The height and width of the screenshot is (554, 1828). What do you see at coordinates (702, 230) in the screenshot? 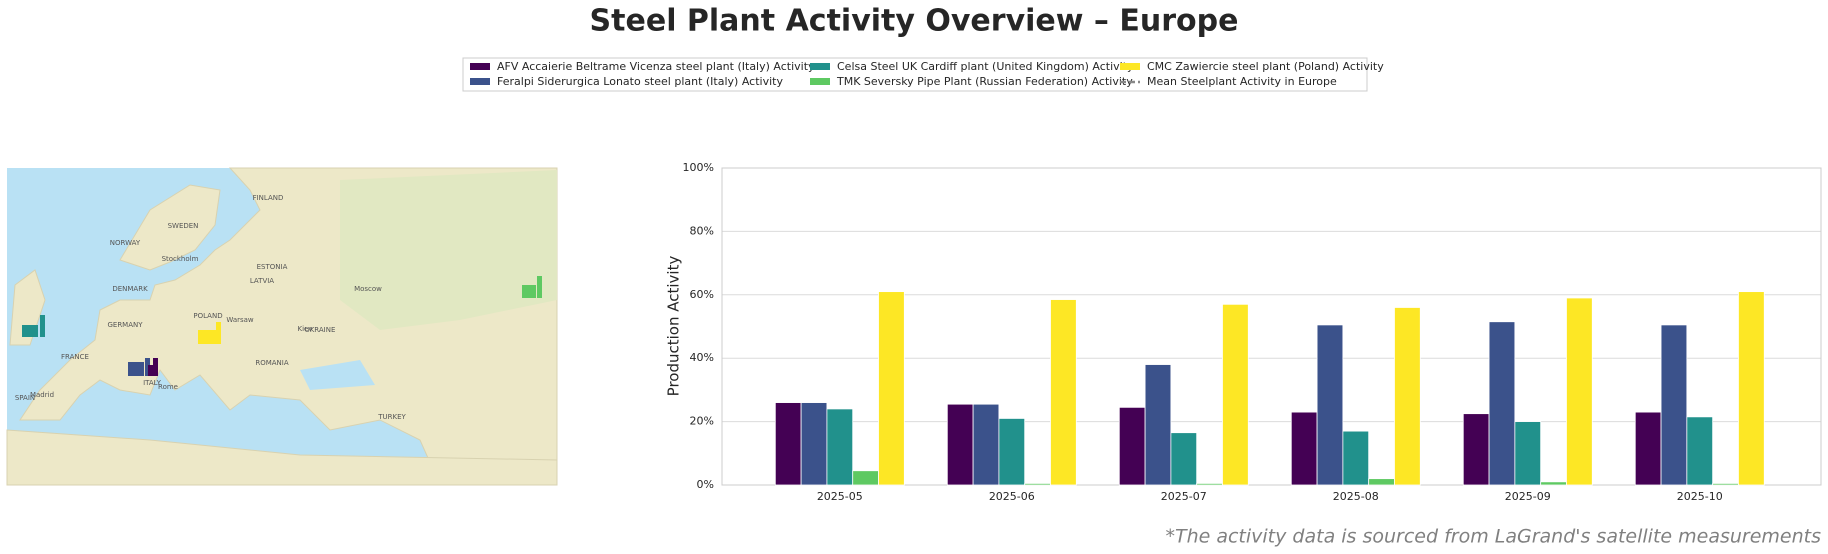
I see `y-tick-label: 80%` at bounding box center [702, 230].